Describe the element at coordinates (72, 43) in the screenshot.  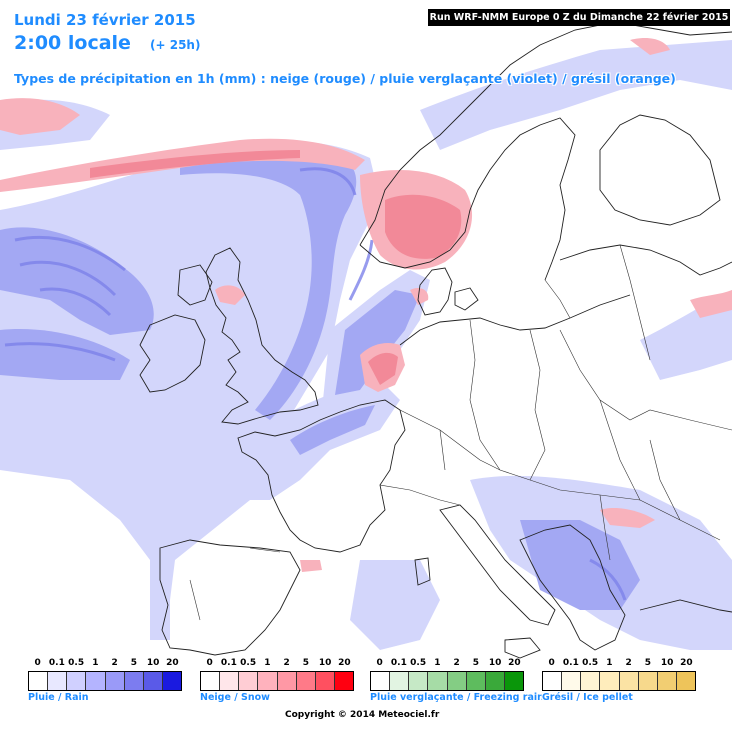
I see `forecast-local-time: 2:00 locale` at that location.